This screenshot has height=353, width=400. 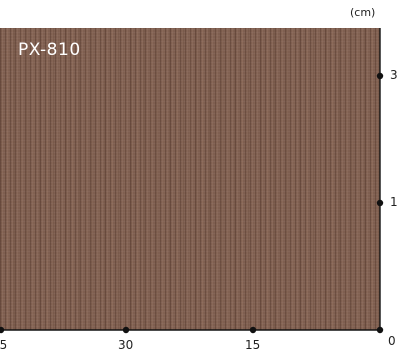 What do you see at coordinates (253, 345) in the screenshot?
I see `bottom-tick-label: 15` at bounding box center [253, 345].